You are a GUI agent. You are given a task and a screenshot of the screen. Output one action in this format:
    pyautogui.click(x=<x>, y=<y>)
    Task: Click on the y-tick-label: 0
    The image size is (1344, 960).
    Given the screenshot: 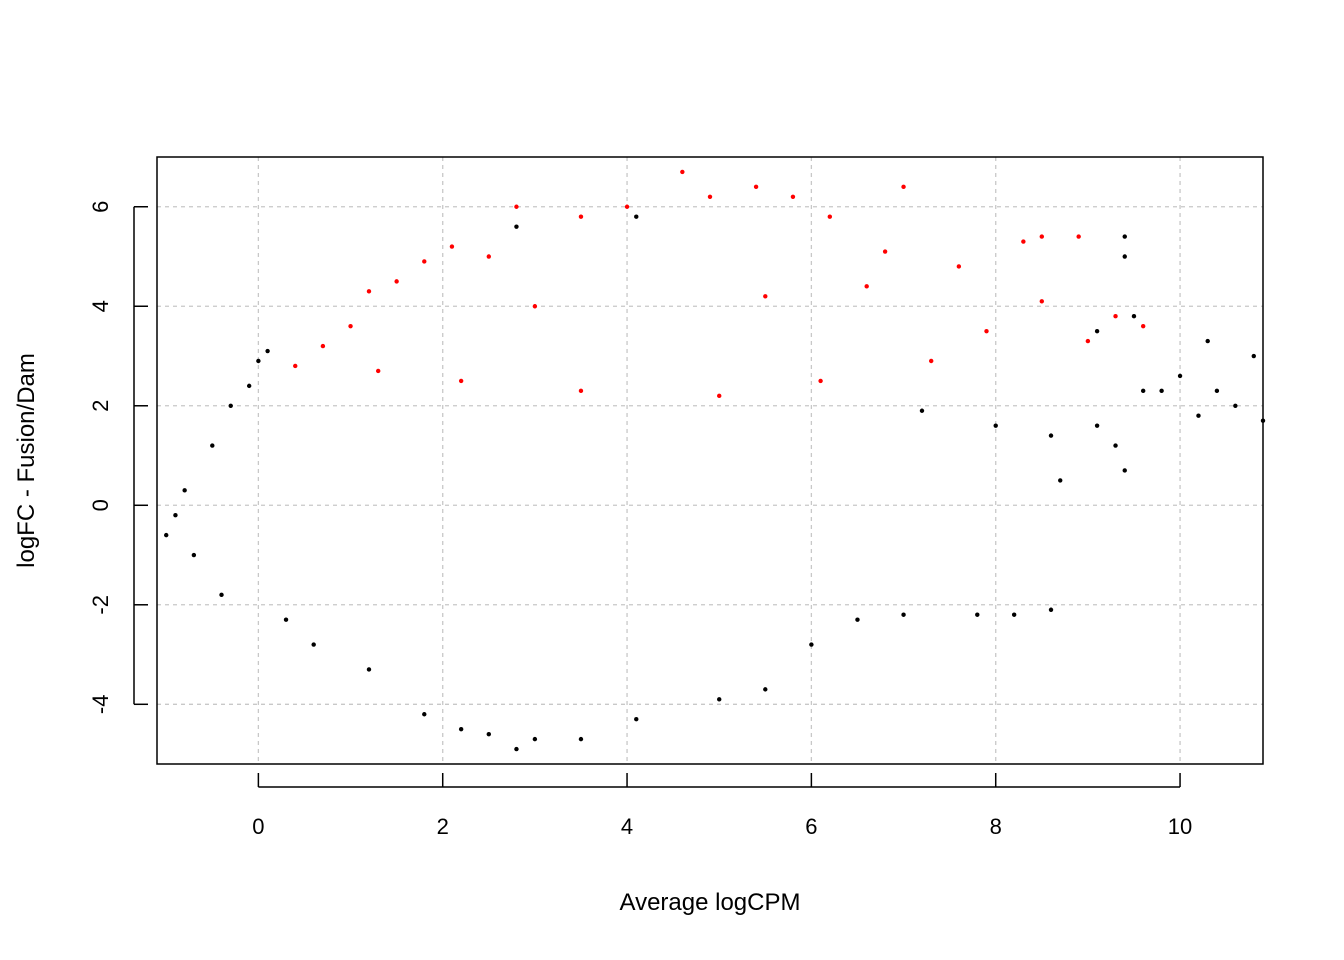 What is the action you would take?
    pyautogui.click(x=100, y=505)
    